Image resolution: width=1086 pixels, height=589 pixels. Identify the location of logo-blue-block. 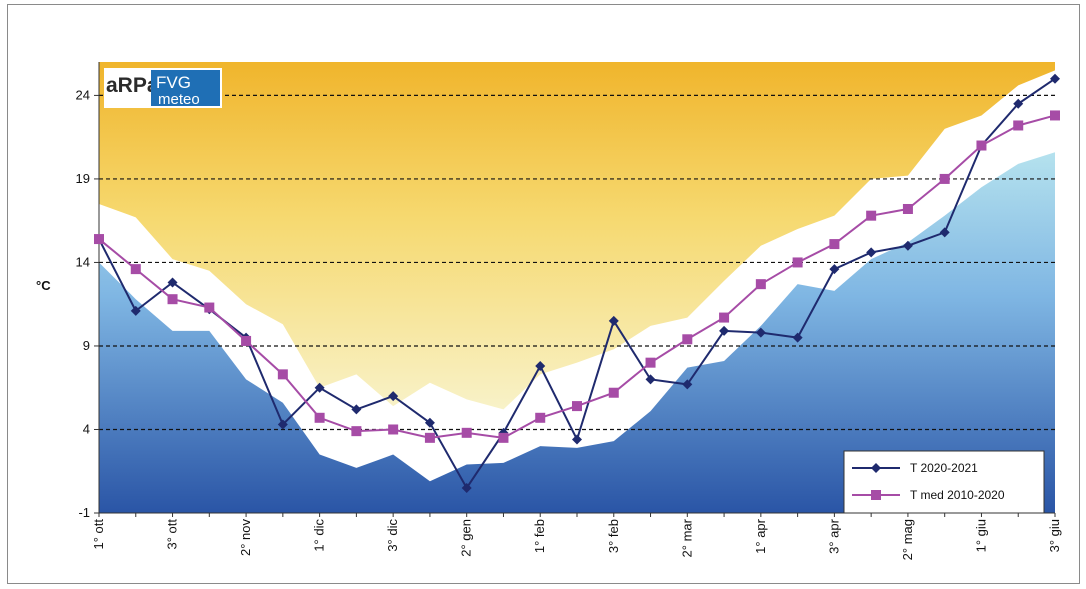
(185, 88).